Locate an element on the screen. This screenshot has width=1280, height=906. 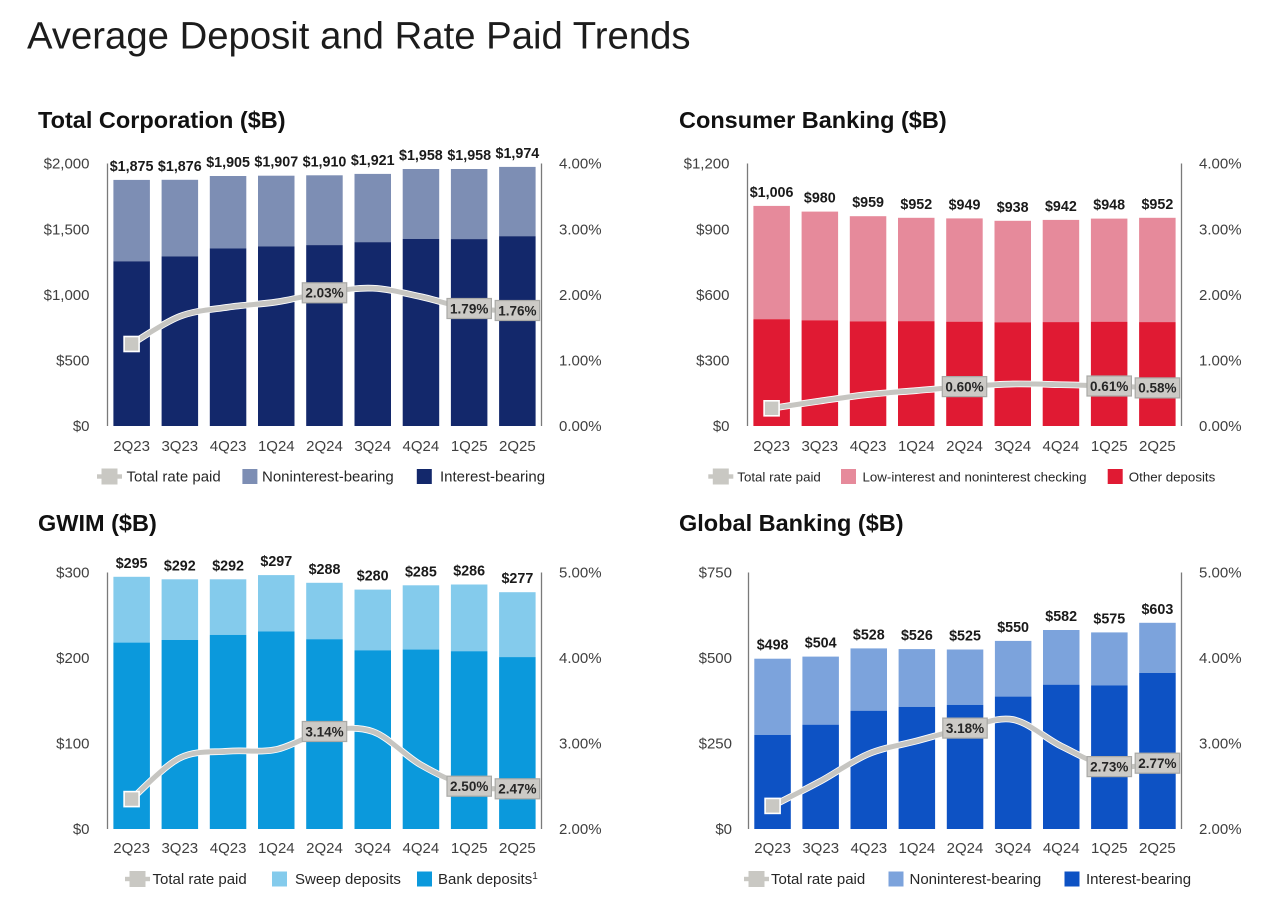
svg-text: 2.03% is located at coordinates (324, 293).